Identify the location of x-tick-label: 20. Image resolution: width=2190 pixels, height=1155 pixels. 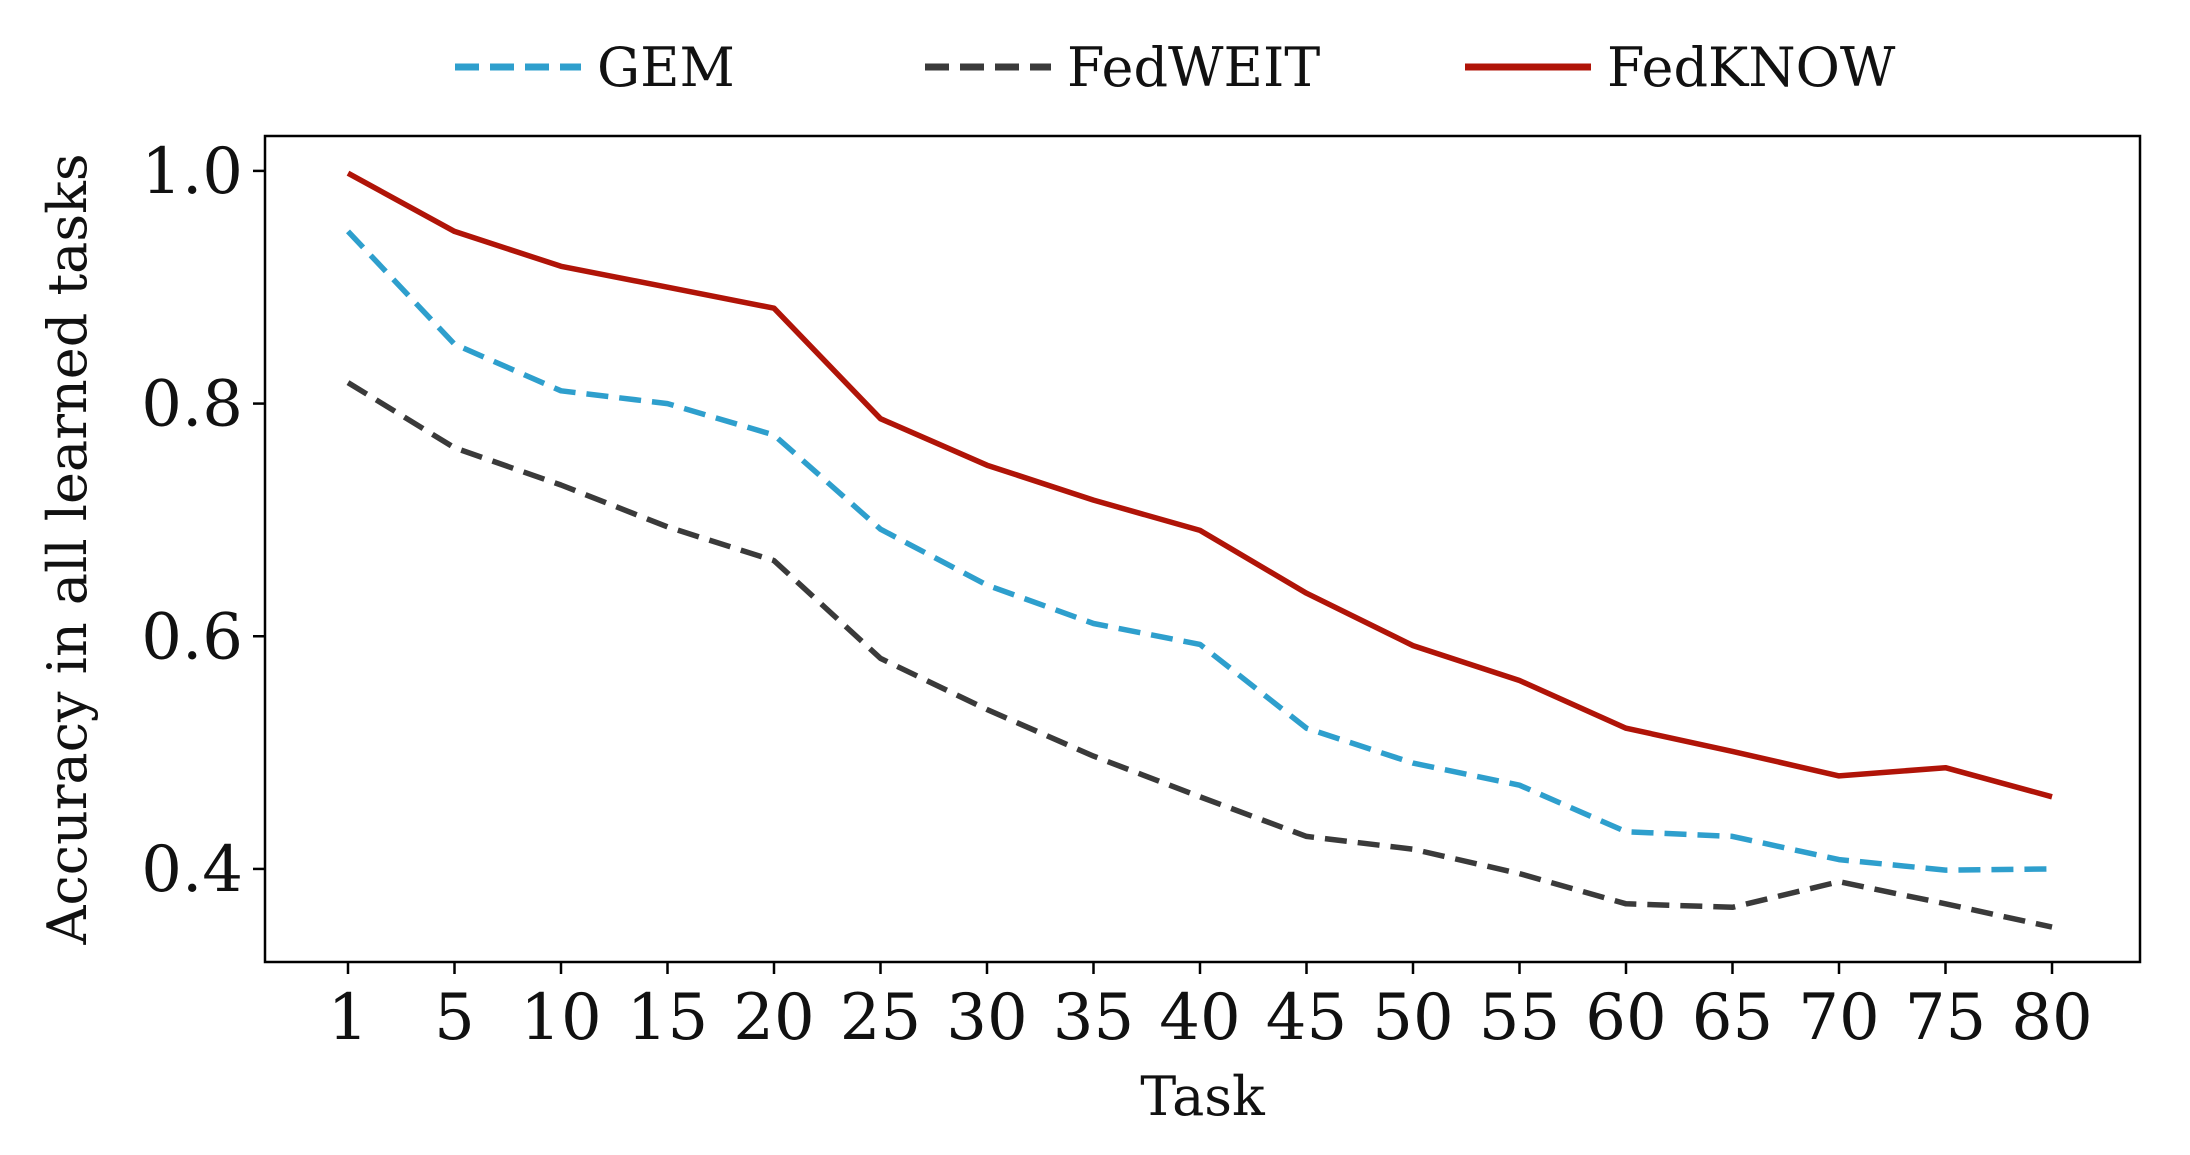
(773, 1018).